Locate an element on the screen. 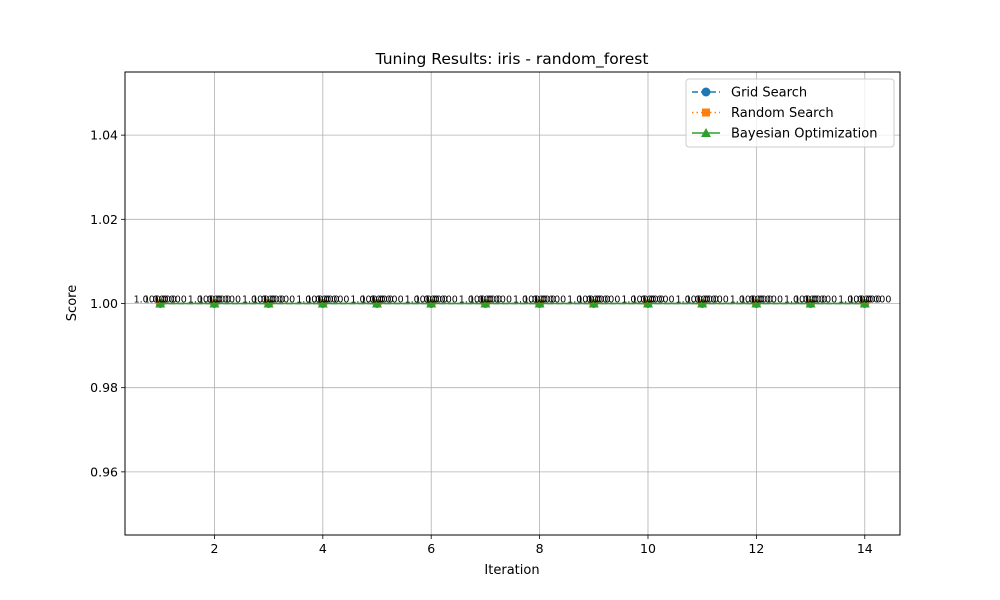 The image size is (1000, 600). y-tick-label: 1.00 is located at coordinates (104, 303).